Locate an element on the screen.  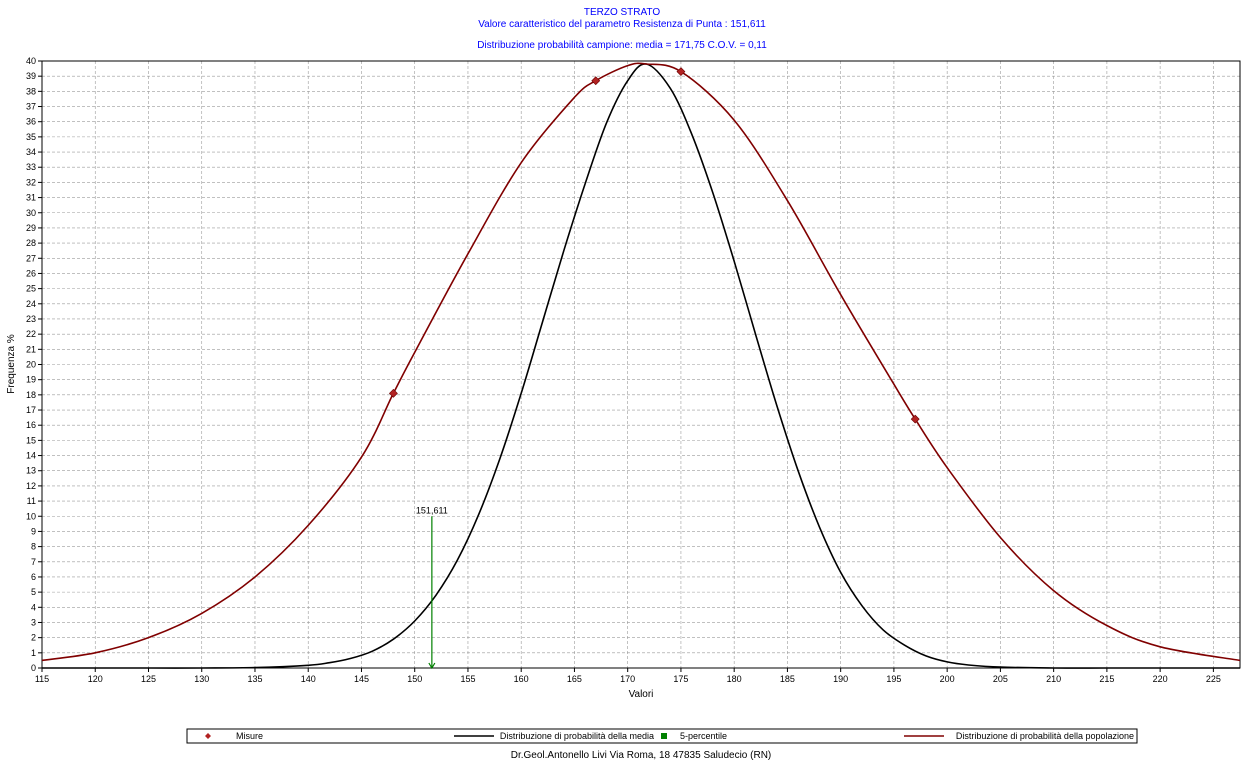
y-tick-label: 21 is located at coordinates (31, 349).